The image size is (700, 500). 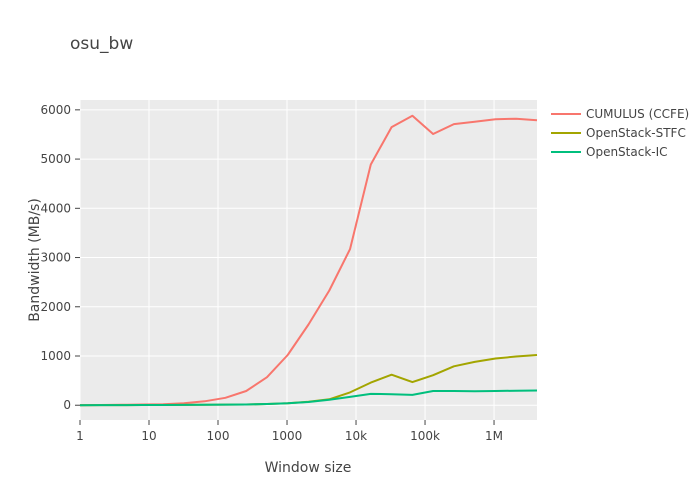 I want to click on legend-label-cumulus-ccfe: CUMULUS (CCFE), so click(x=637, y=114).